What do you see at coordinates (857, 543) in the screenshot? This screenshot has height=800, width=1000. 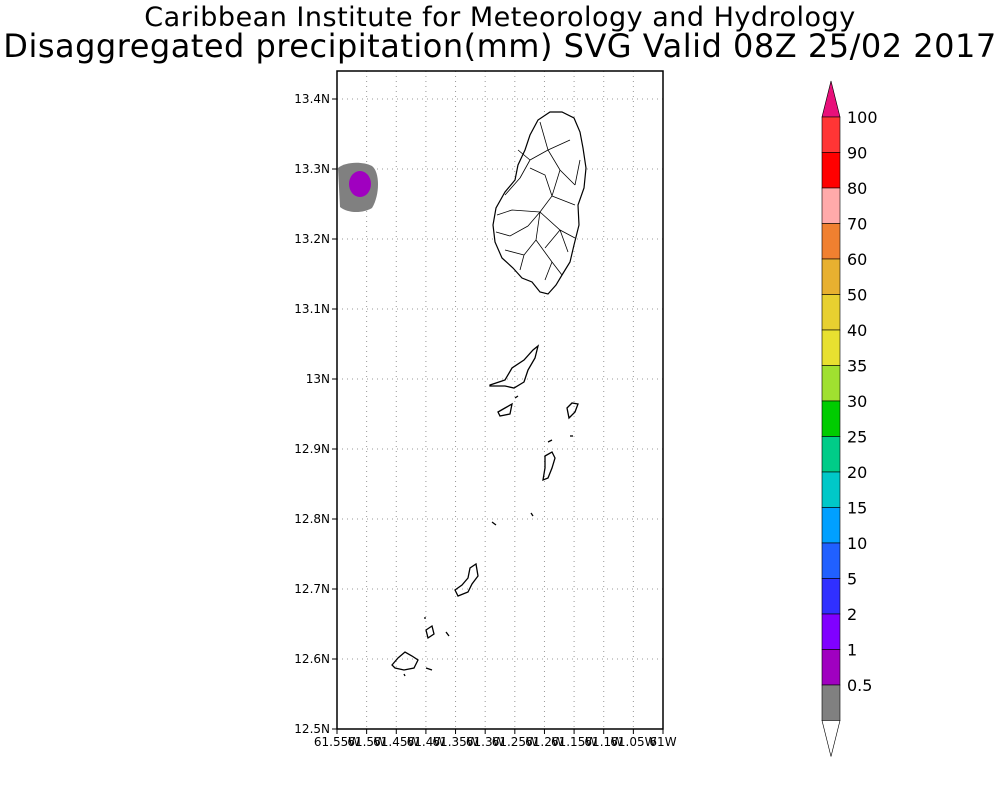 I see `colorbar-label: 10` at bounding box center [857, 543].